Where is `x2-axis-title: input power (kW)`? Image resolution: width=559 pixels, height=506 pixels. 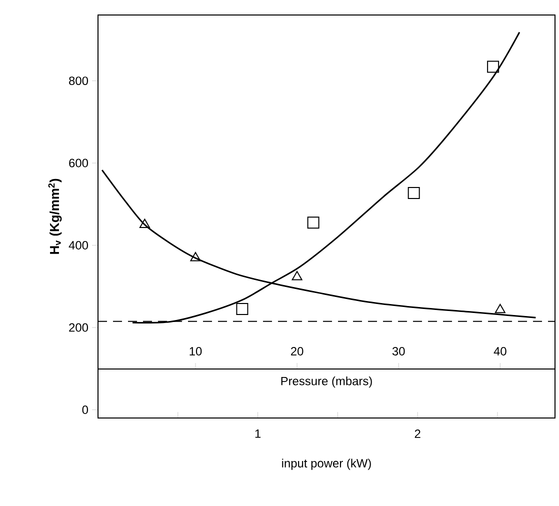 x2-axis-title: input power (kW) is located at coordinates (326, 464).